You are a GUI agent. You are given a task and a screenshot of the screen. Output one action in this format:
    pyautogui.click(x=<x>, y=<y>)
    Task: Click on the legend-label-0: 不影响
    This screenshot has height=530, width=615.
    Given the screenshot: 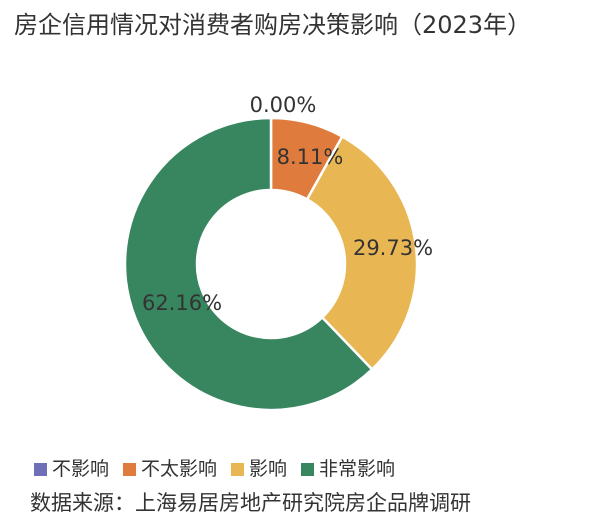 What is the action you would take?
    pyautogui.click(x=81, y=469)
    